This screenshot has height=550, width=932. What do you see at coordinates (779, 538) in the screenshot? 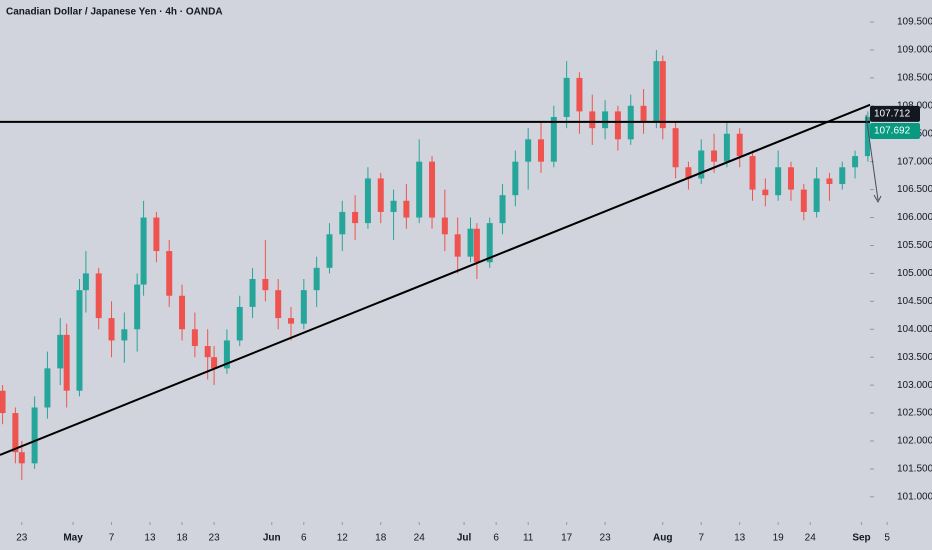
I see `x-tick-label: 19` at bounding box center [779, 538].